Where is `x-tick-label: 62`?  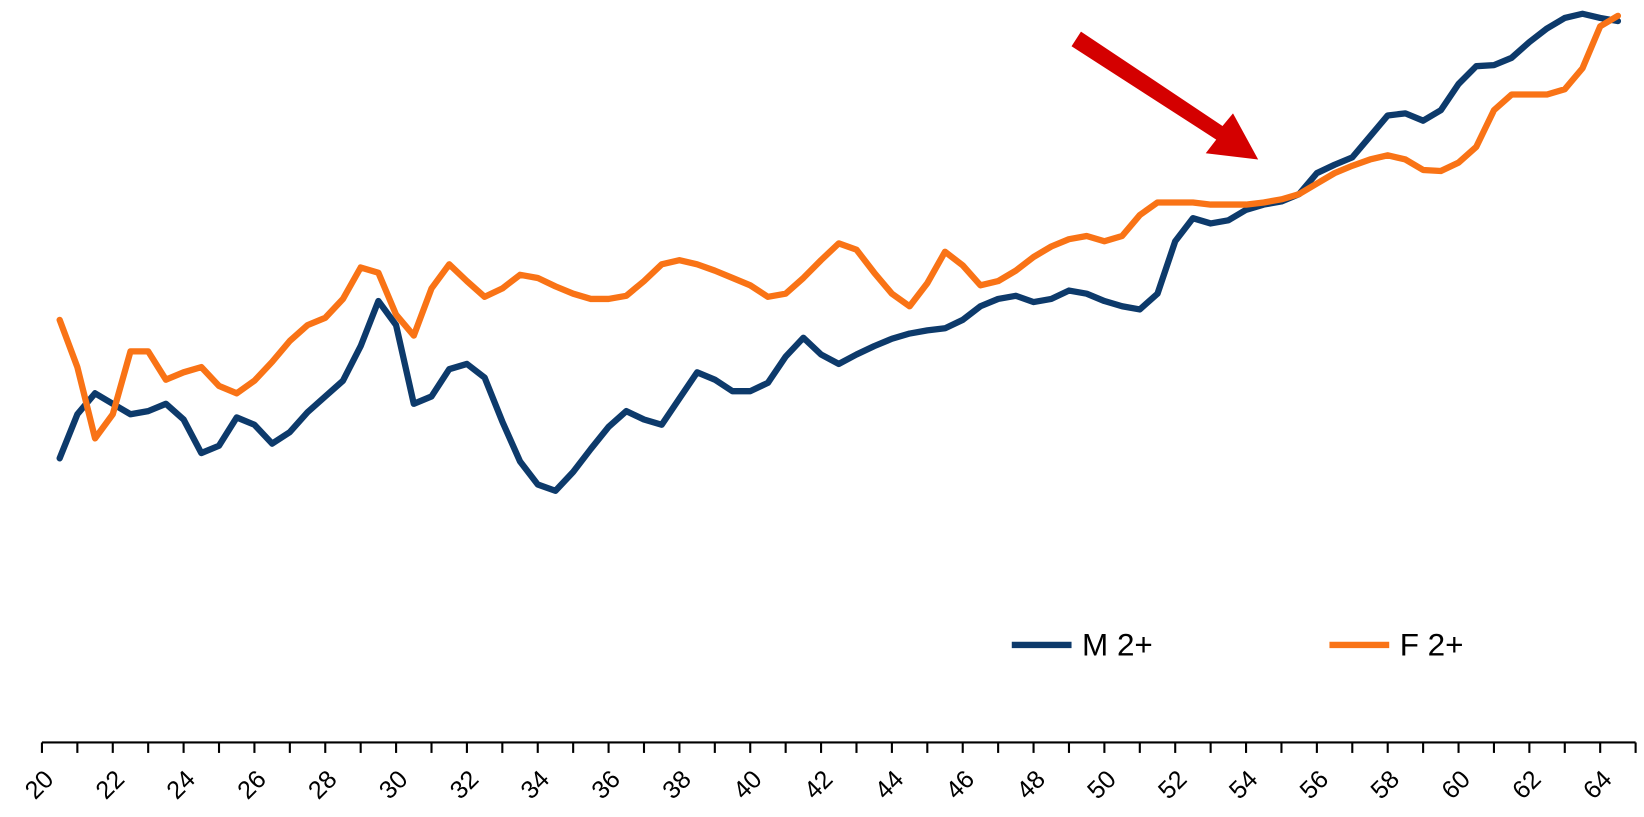
x-tick-label: 62 is located at coordinates (1527, 785).